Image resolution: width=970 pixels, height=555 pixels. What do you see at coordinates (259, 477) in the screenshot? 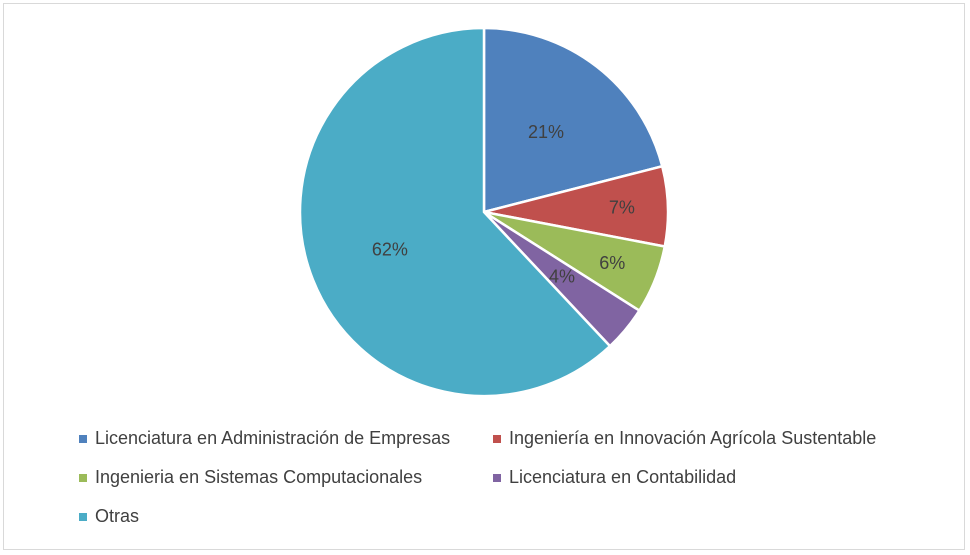
I see `legend-label: Ingenieria en Sistemas Computacionales` at bounding box center [259, 477].